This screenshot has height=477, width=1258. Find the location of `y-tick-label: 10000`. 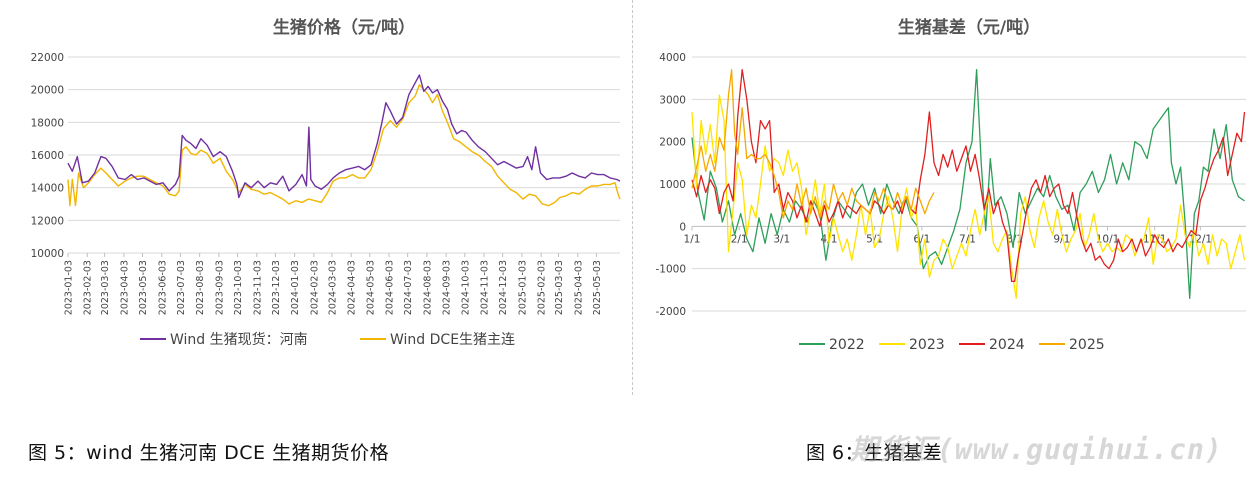

y-tick-label: 10000 is located at coordinates (47, 254).